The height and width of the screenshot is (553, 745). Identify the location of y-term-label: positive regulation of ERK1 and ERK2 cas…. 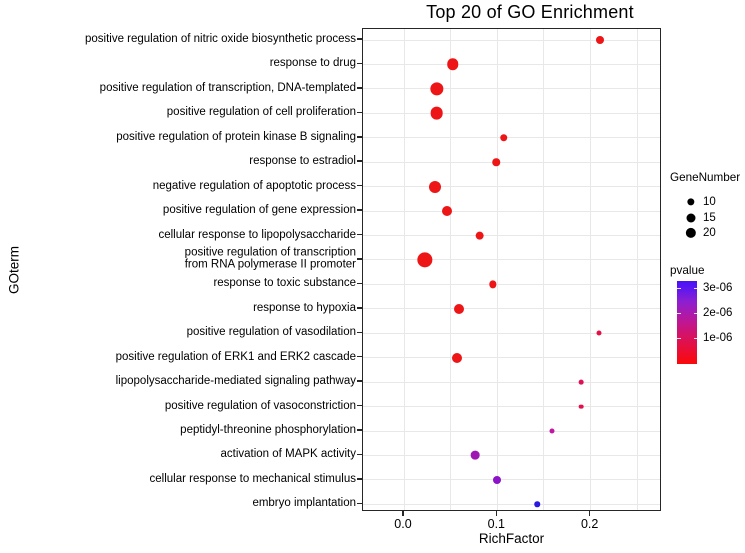
(235, 356).